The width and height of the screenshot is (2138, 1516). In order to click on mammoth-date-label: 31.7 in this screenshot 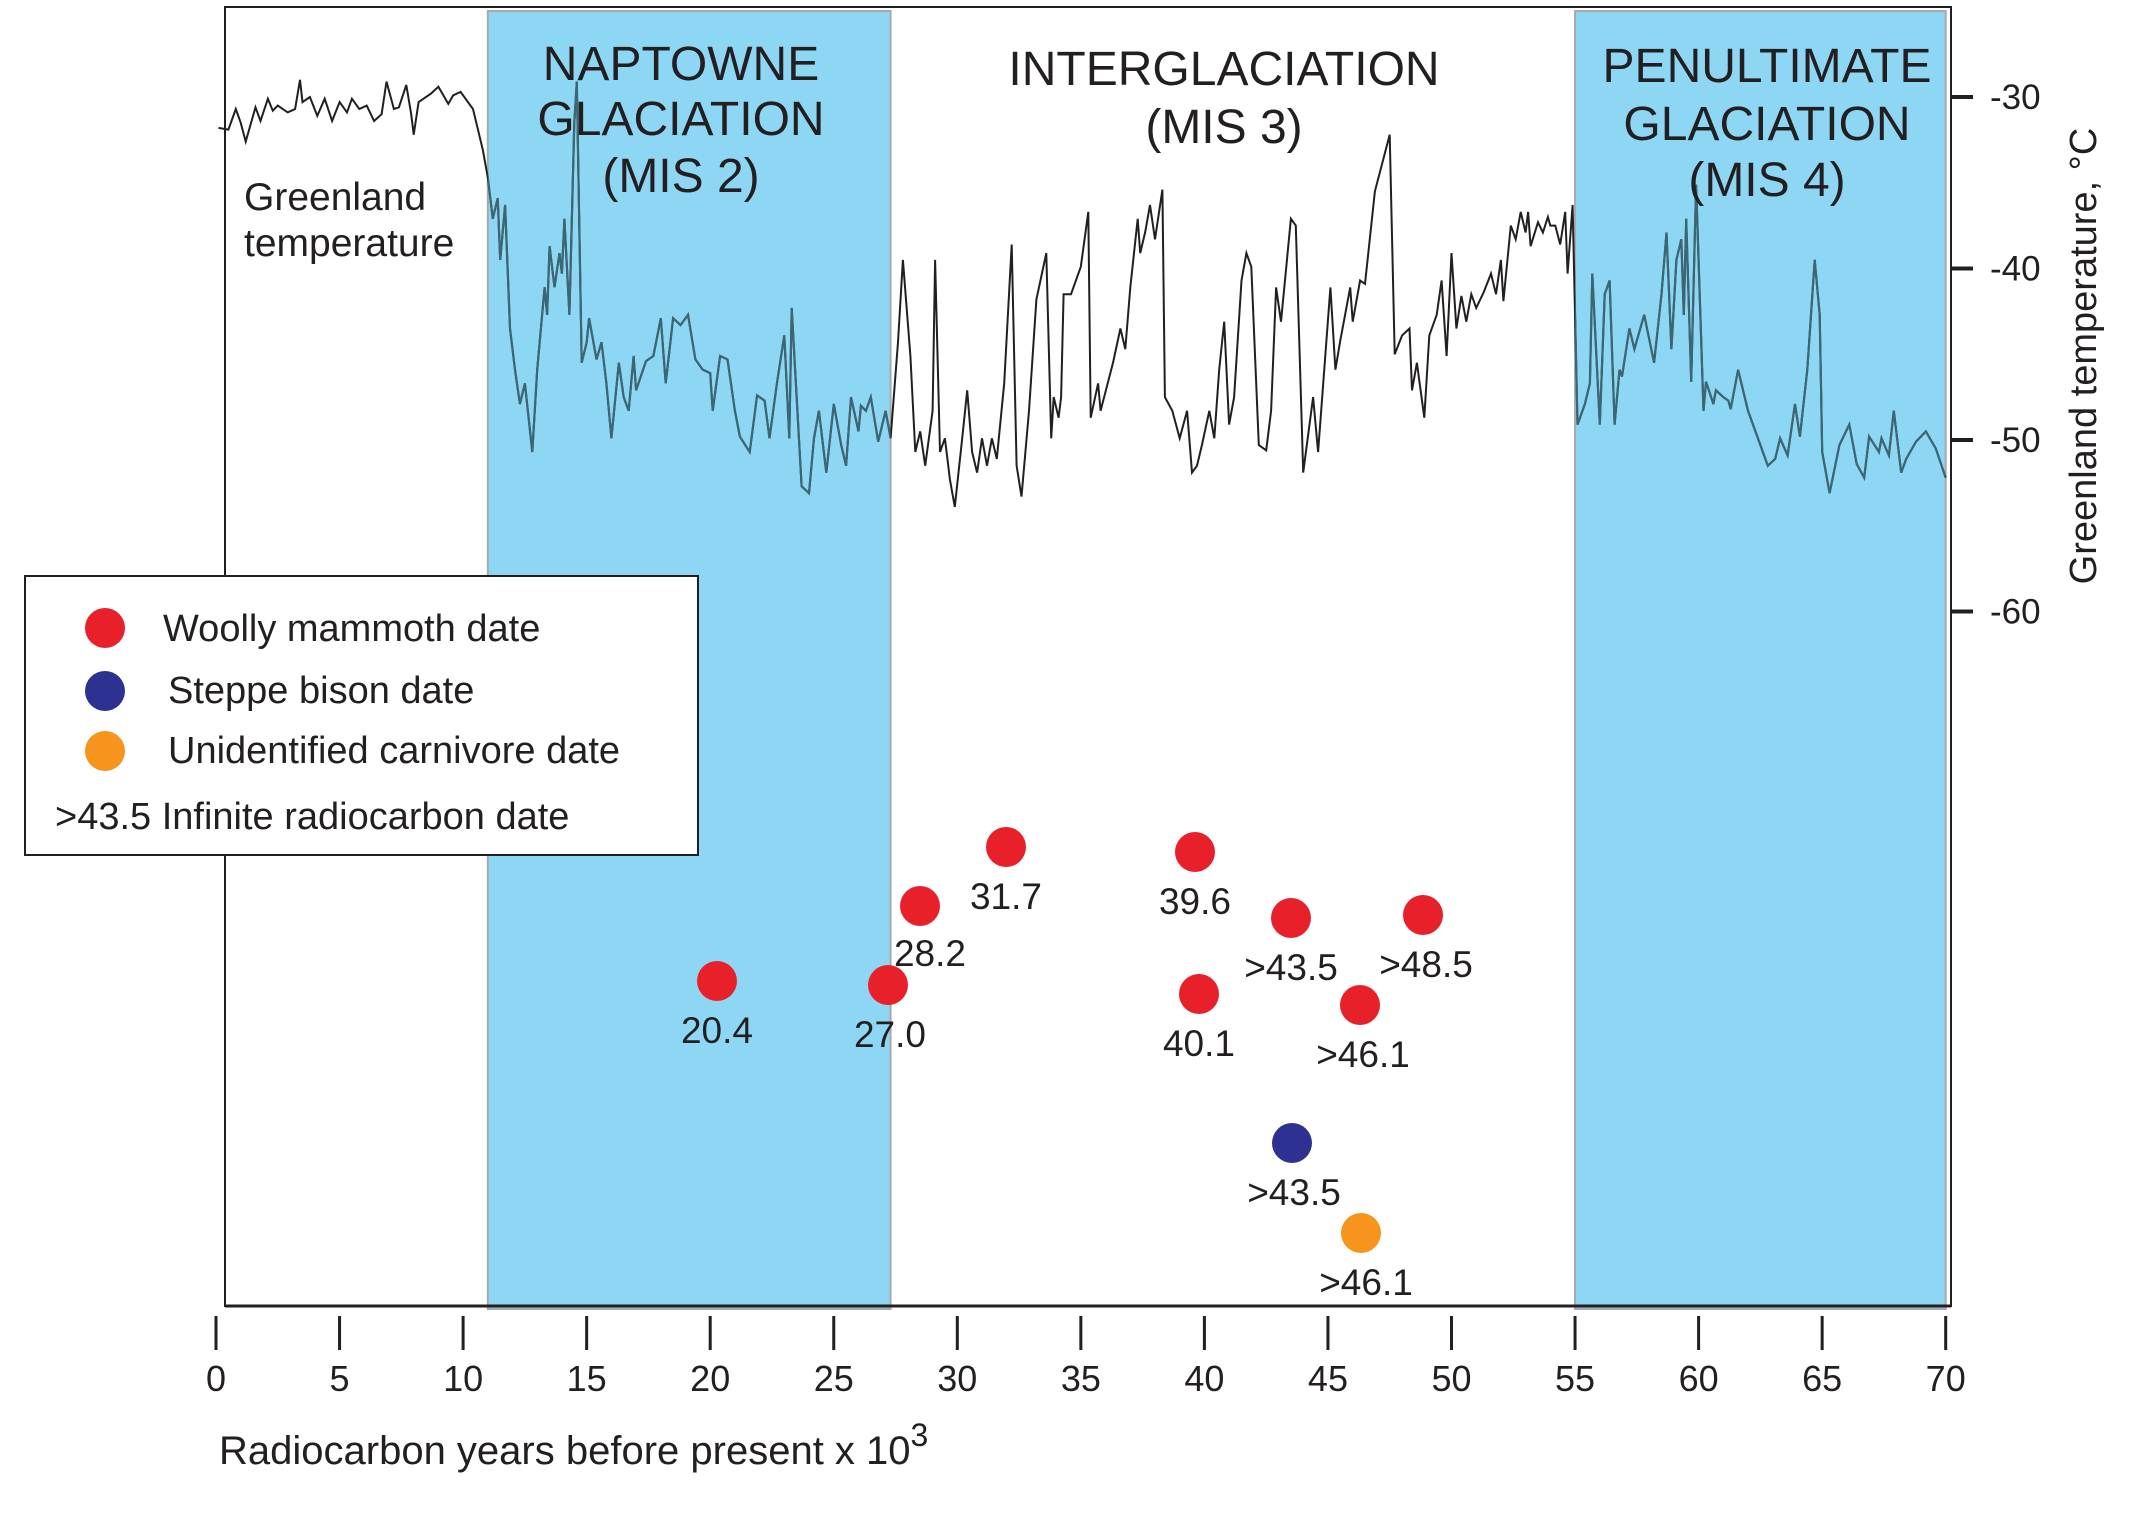, I will do `click(1006, 896)`.